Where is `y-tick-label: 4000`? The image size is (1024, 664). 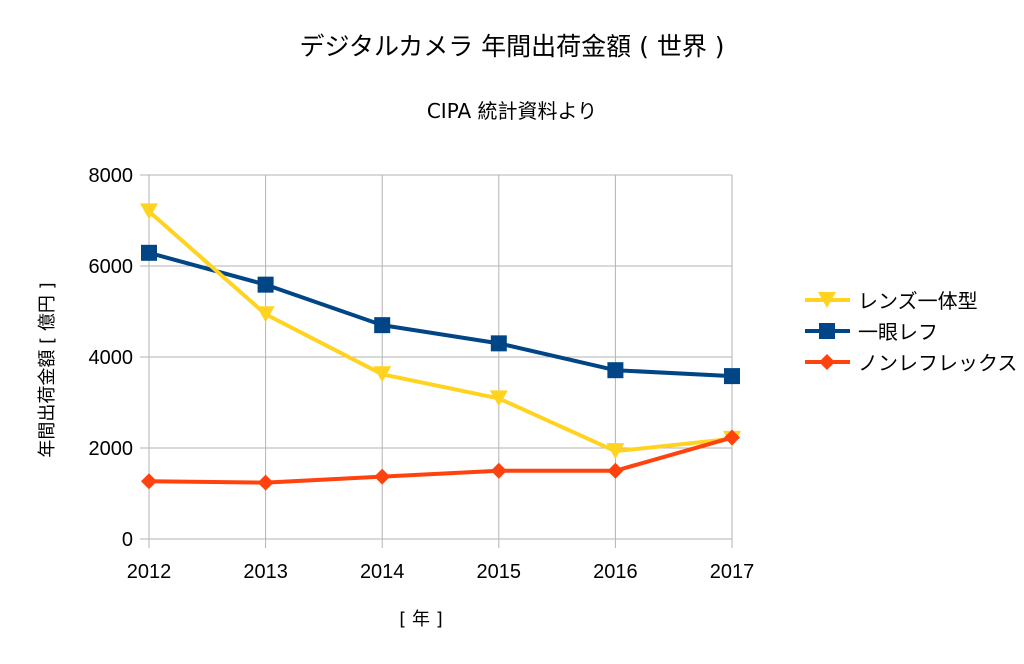
y-tick-label: 4000 is located at coordinates (111, 358).